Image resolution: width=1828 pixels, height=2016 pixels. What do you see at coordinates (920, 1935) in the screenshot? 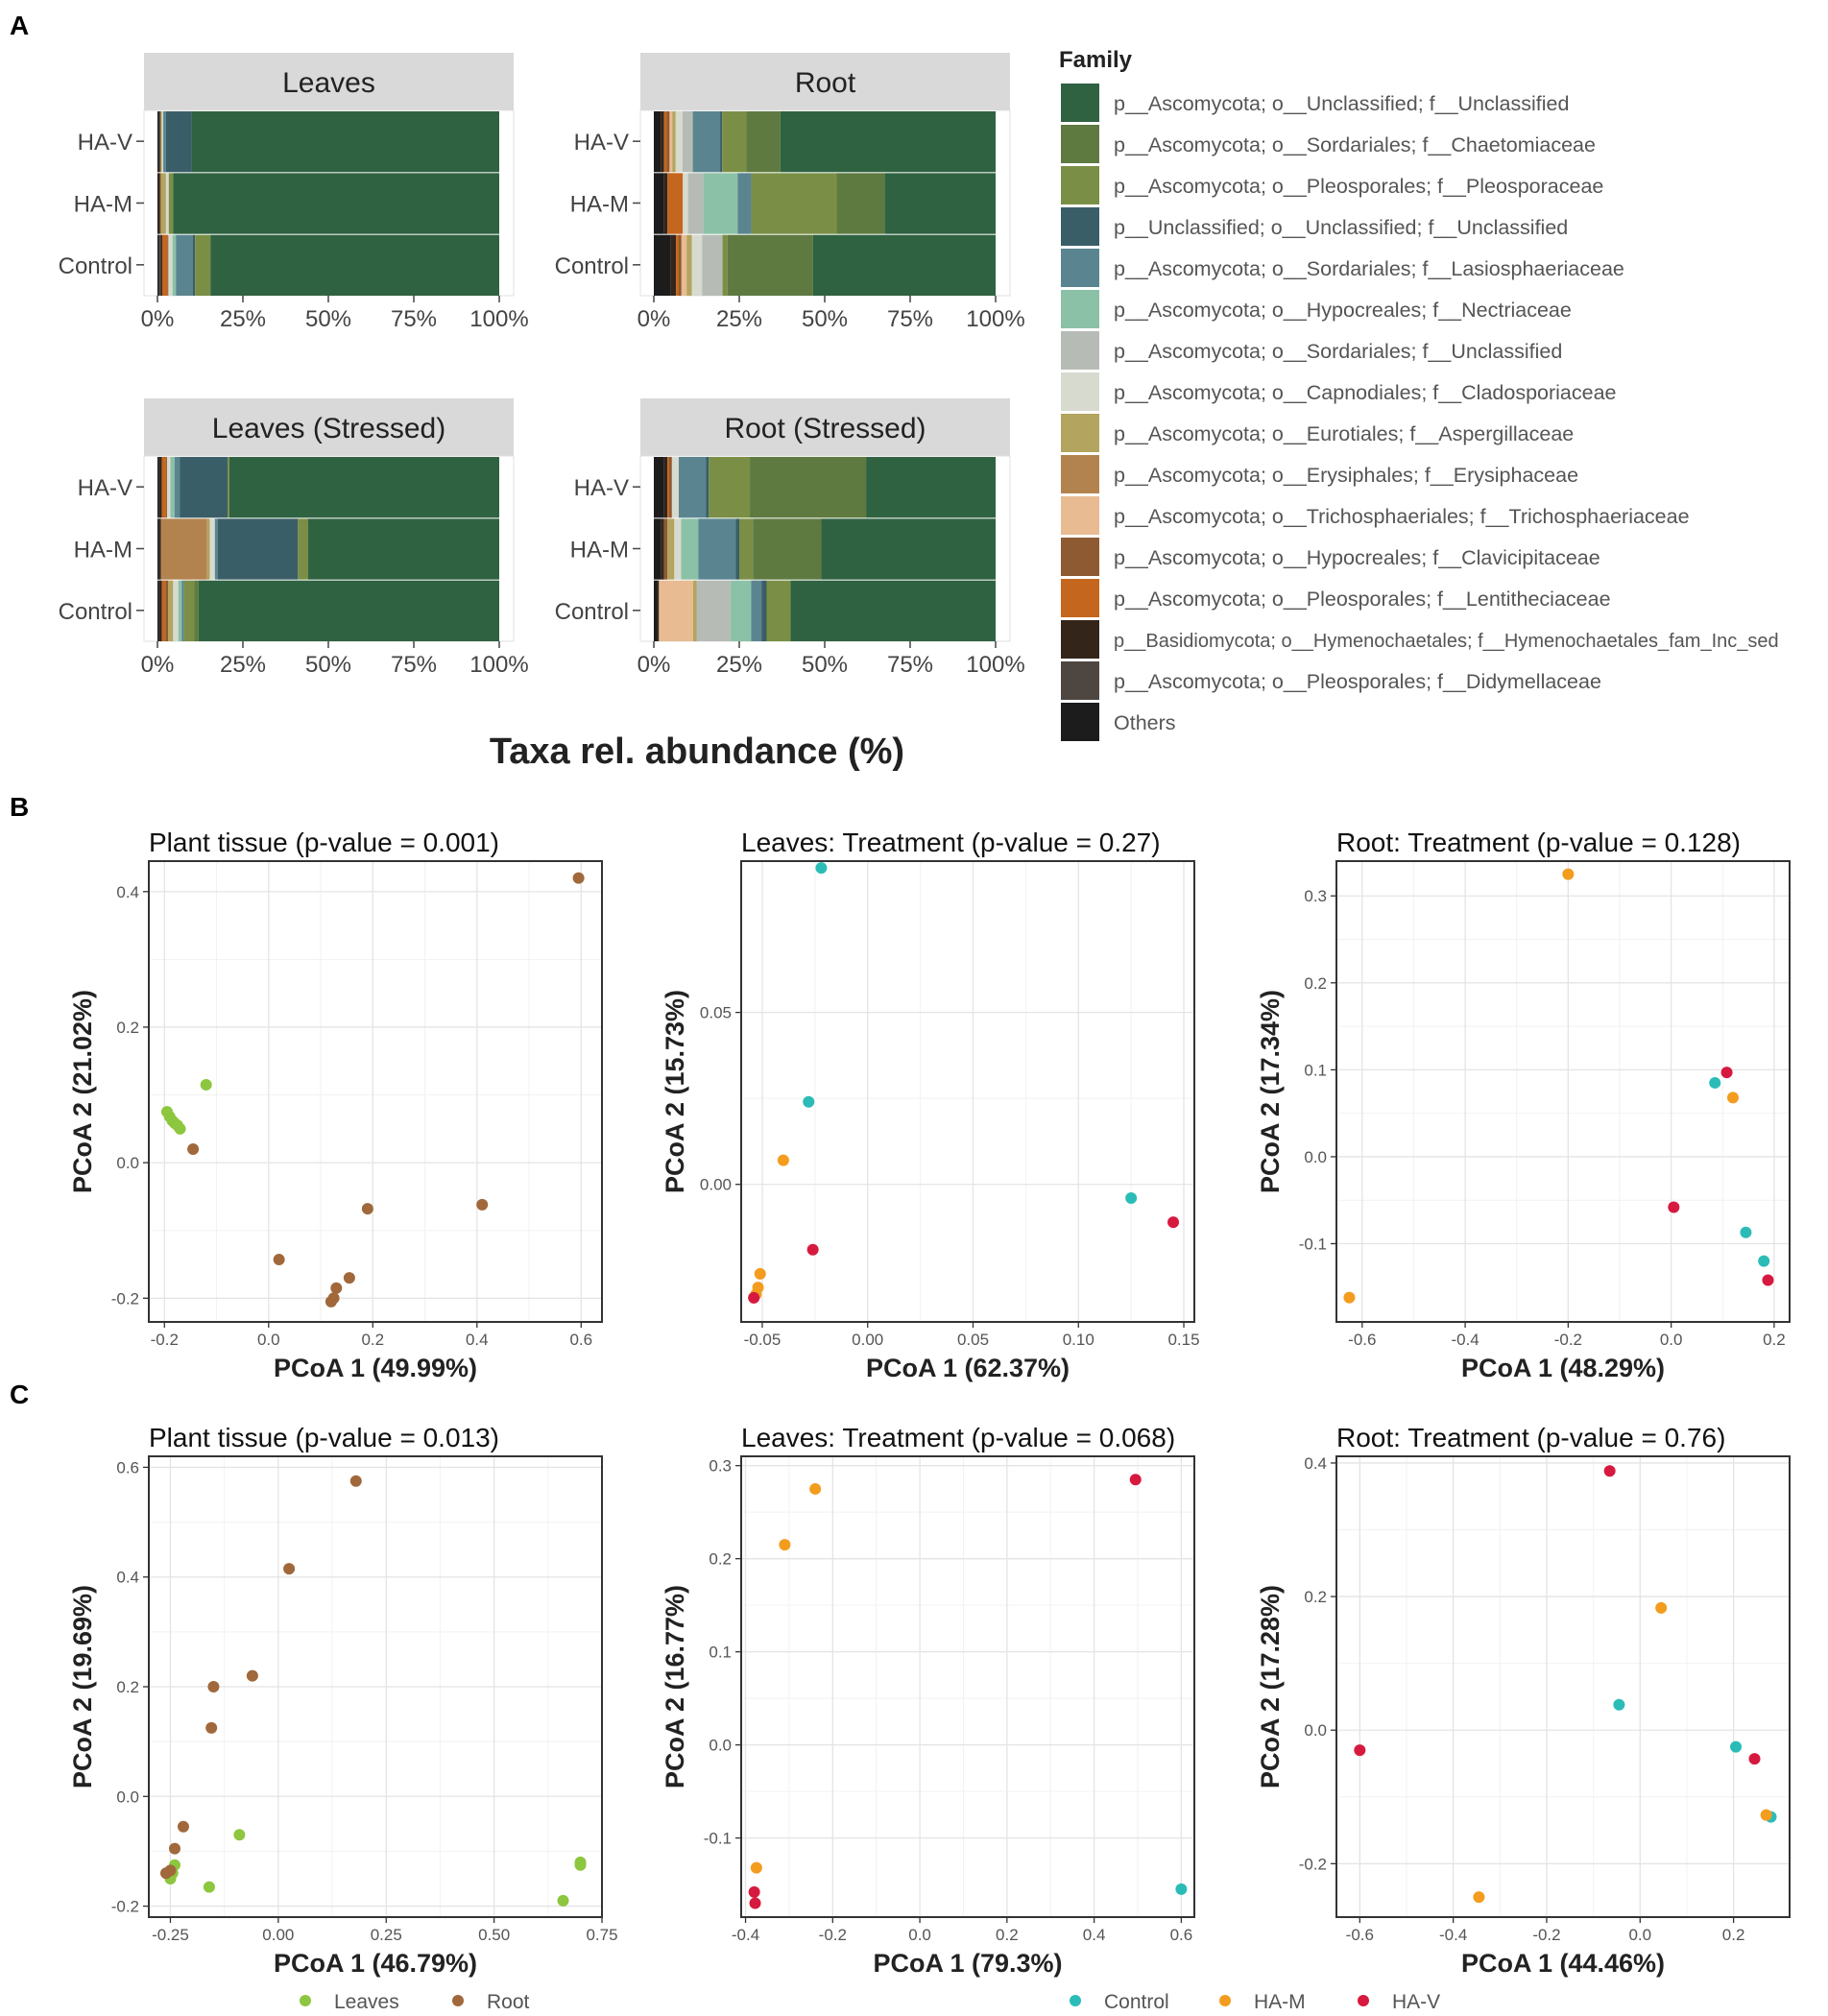
I see `x-tick-label: 0.0` at bounding box center [920, 1935].